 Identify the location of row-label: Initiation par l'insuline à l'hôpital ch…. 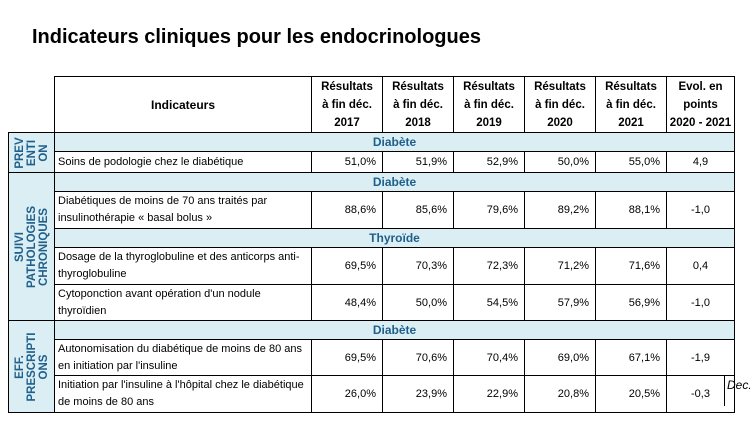
(183, 394).